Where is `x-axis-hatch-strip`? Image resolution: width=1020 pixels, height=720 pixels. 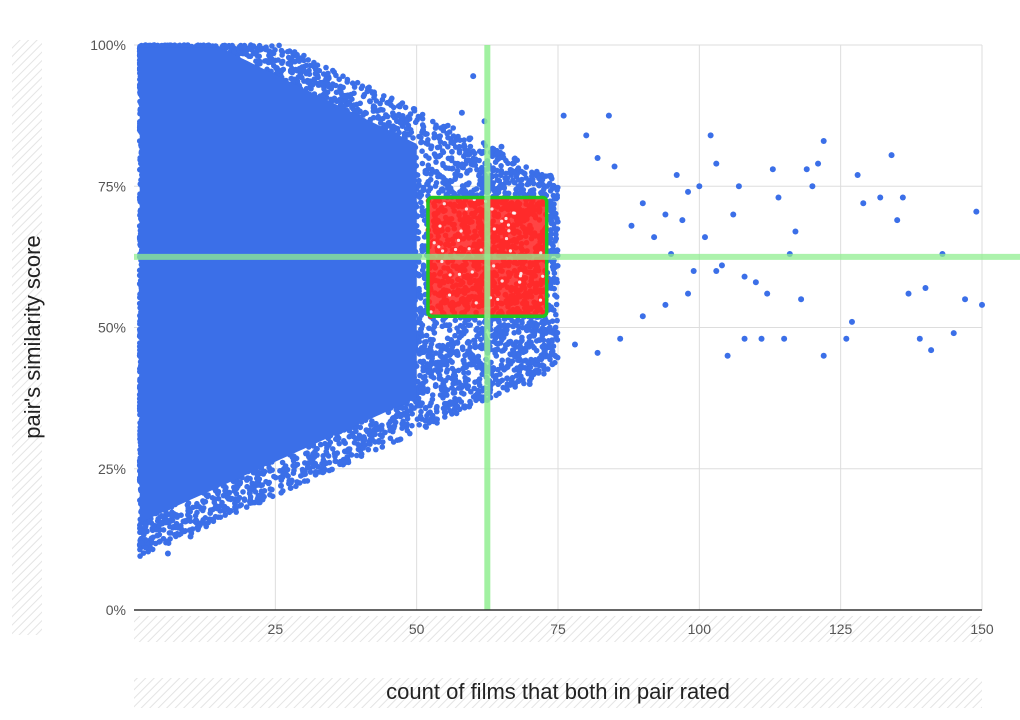
x-axis-hatch-strip is located at coordinates (558, 629).